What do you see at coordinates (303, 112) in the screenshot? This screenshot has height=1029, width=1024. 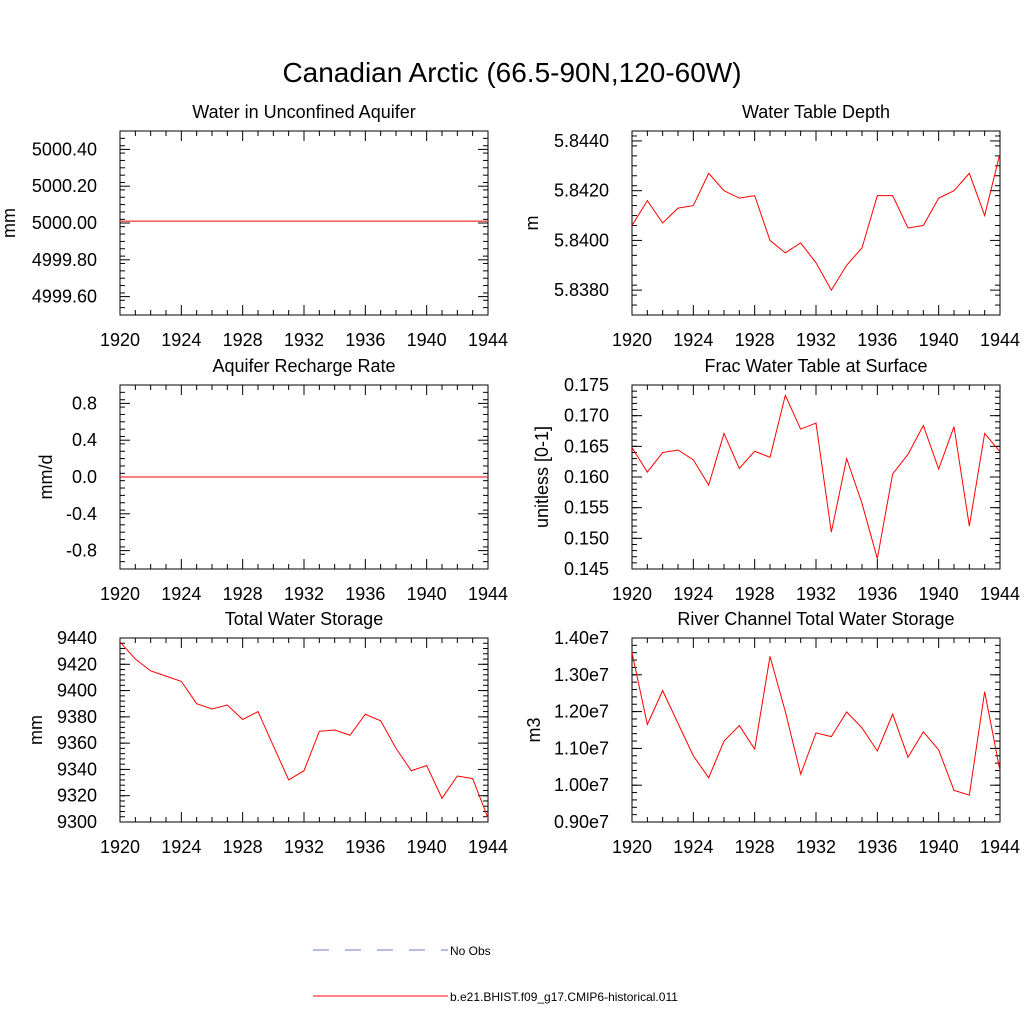 I see `panel-title: Water in Unconfined Aquifer` at bounding box center [303, 112].